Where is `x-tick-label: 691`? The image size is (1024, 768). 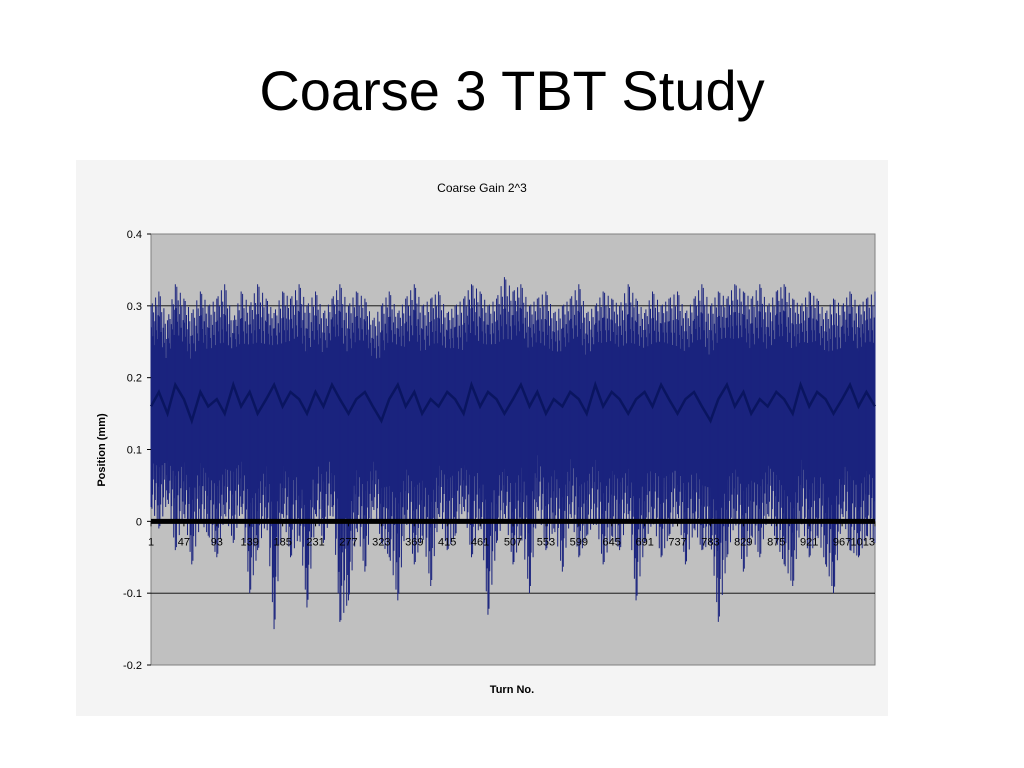
x-tick-label: 691 is located at coordinates (644, 542).